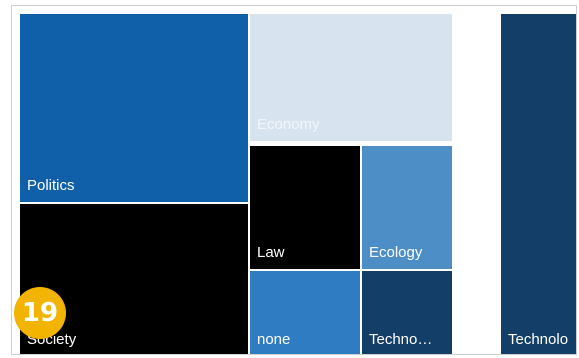  I want to click on tile-ecology: Ecology, so click(407, 207).